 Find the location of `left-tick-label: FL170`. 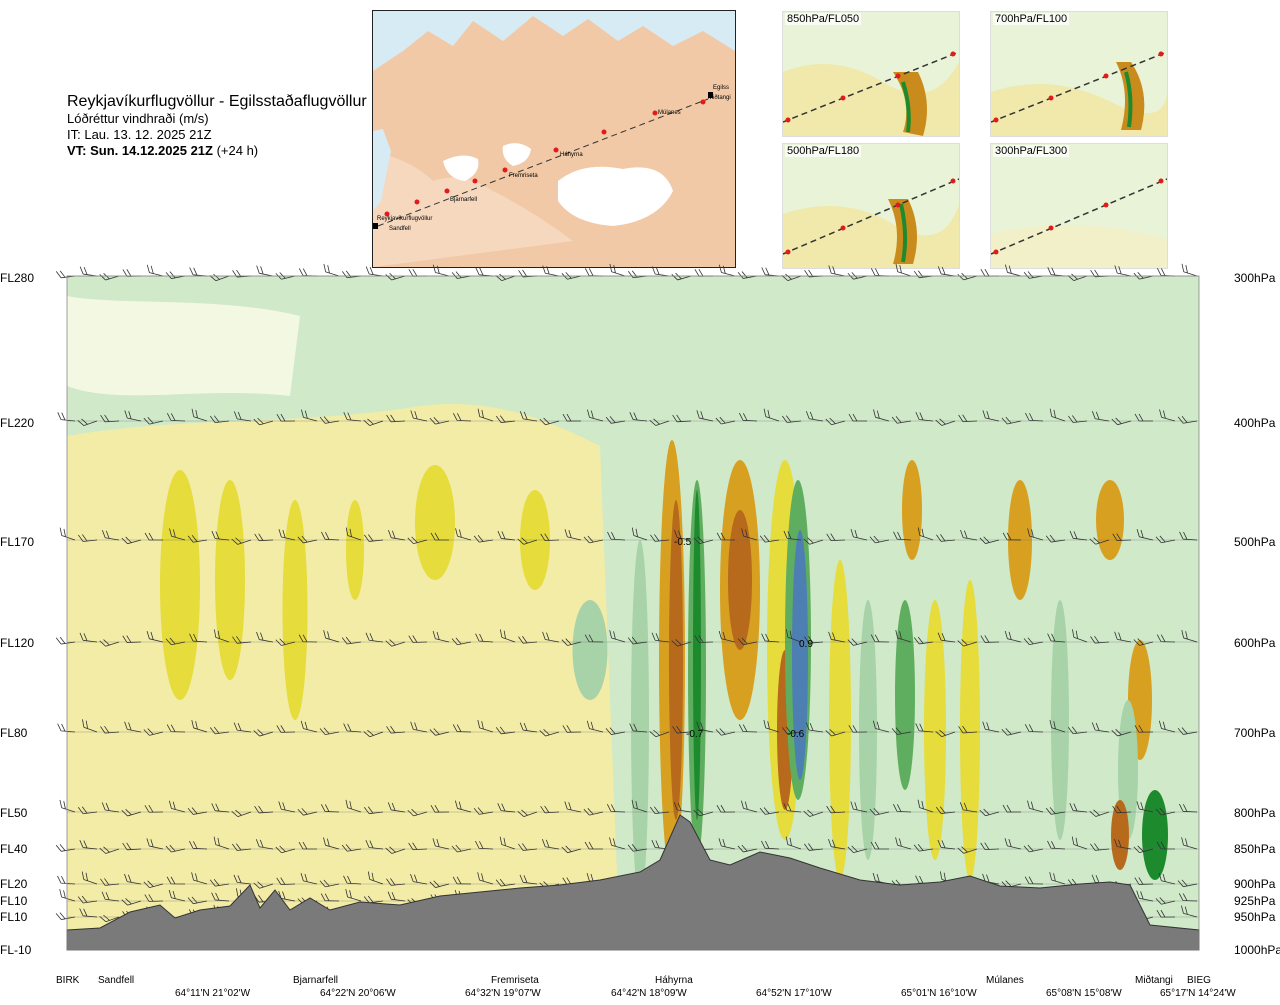

left-tick-label: FL170 is located at coordinates (17, 542).